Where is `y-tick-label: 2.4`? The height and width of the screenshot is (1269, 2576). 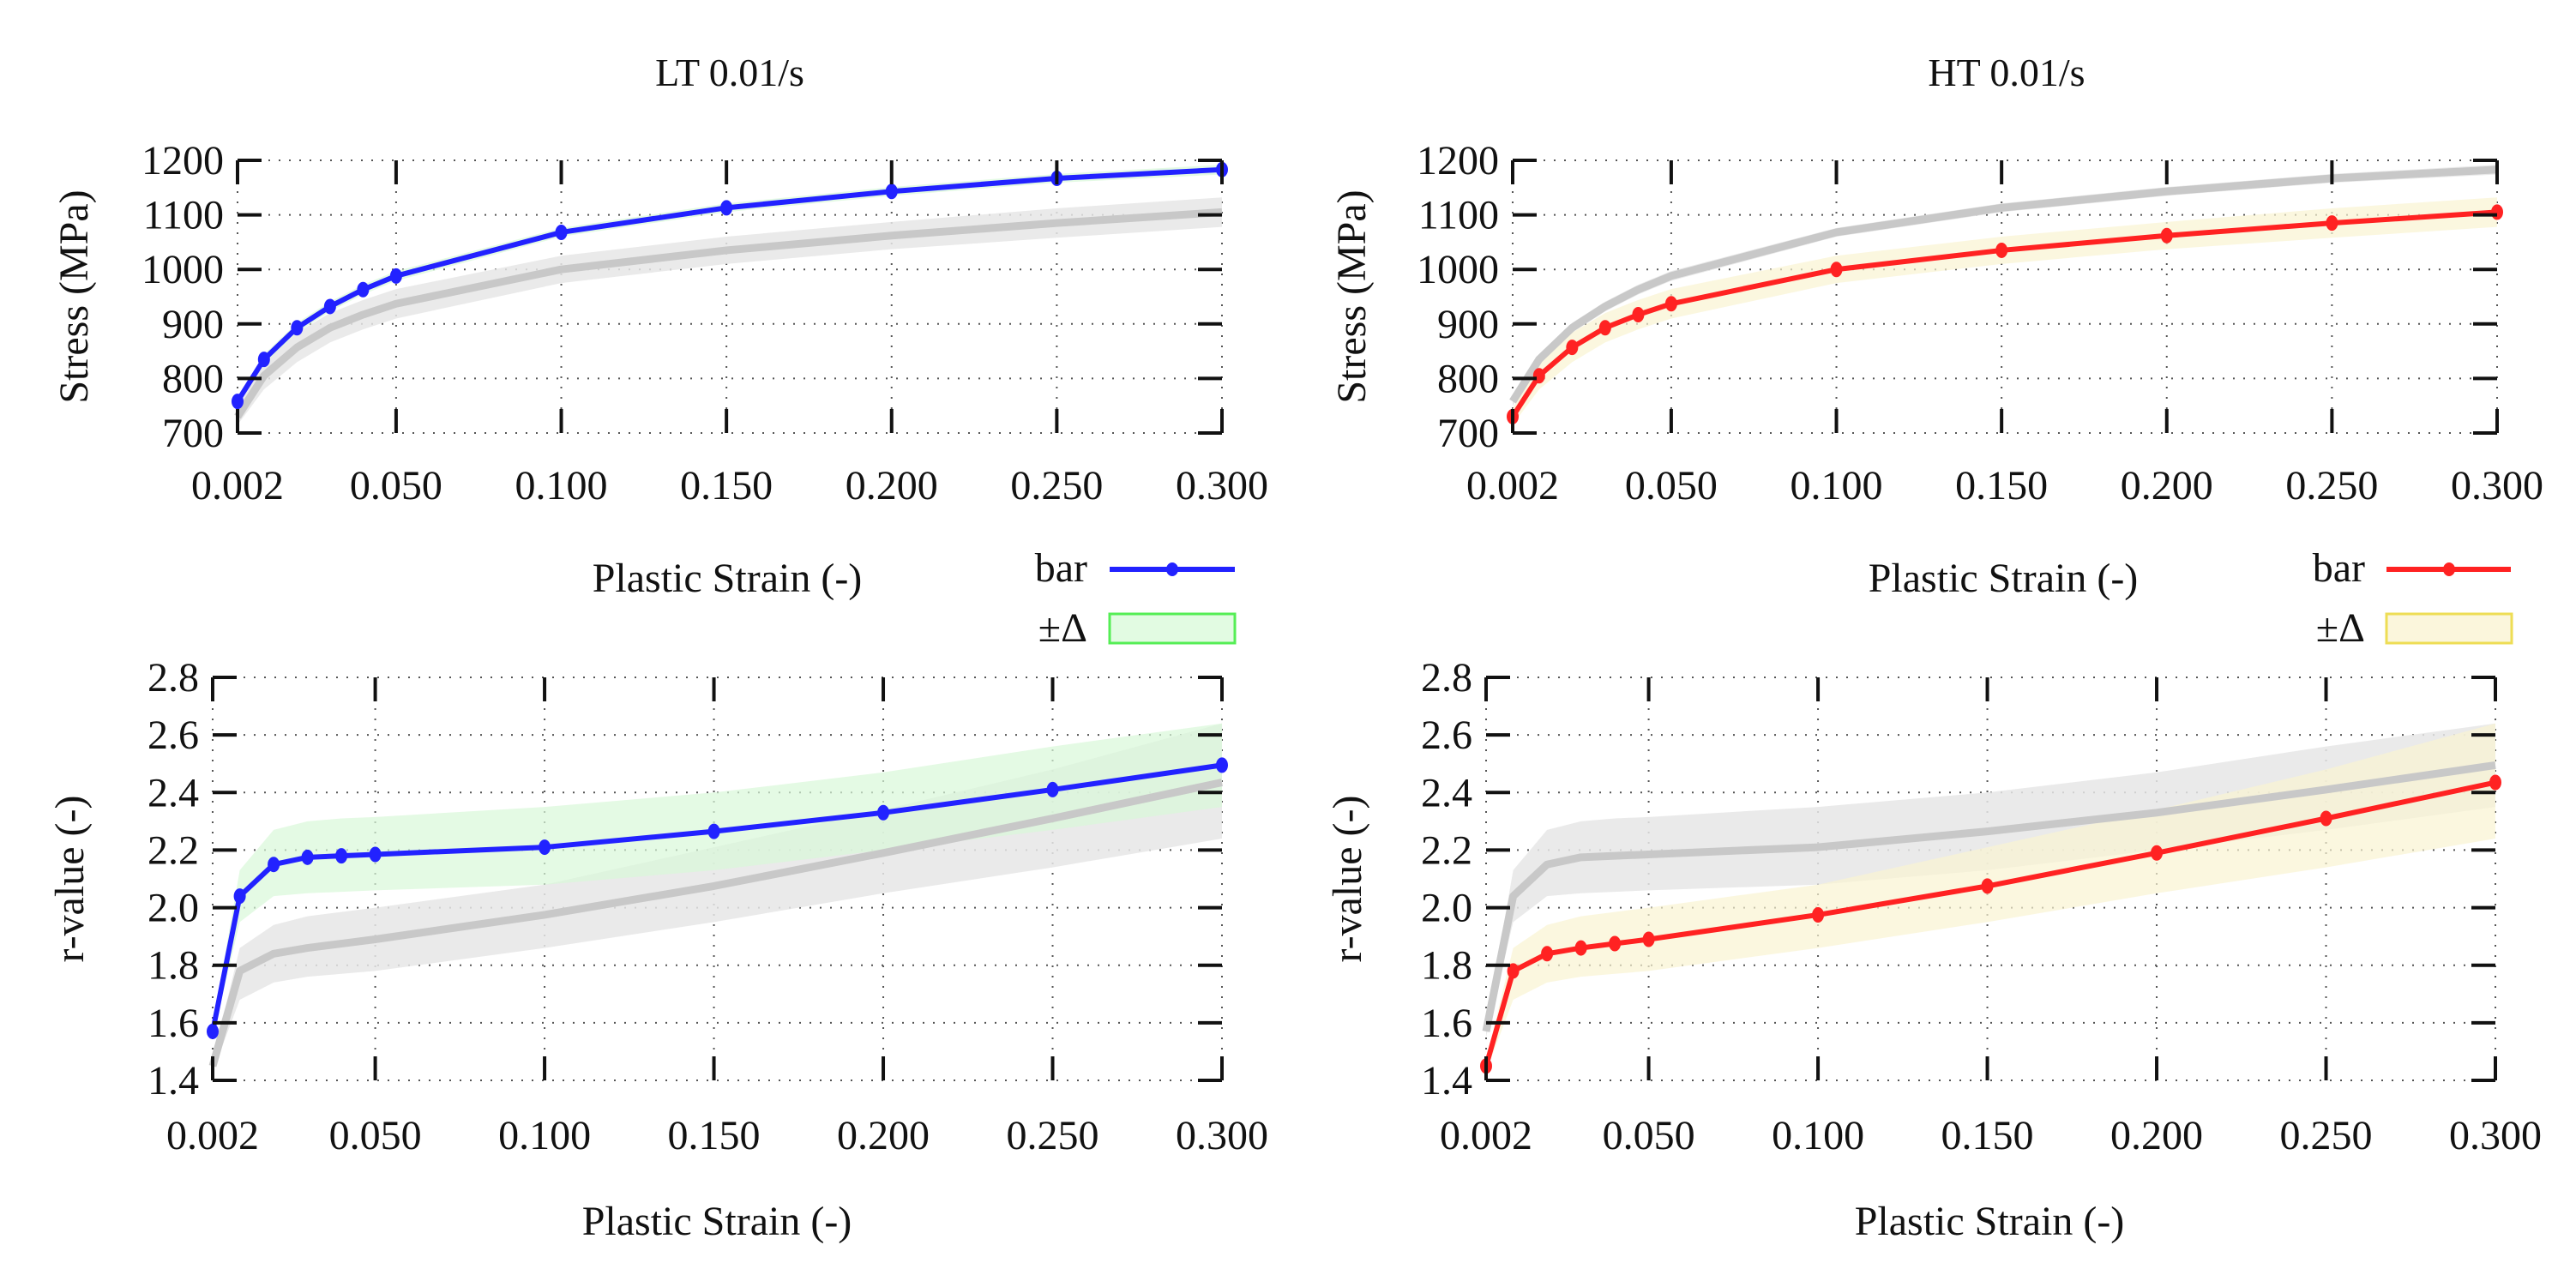
y-tick-label: 2.4 is located at coordinates (1446, 792).